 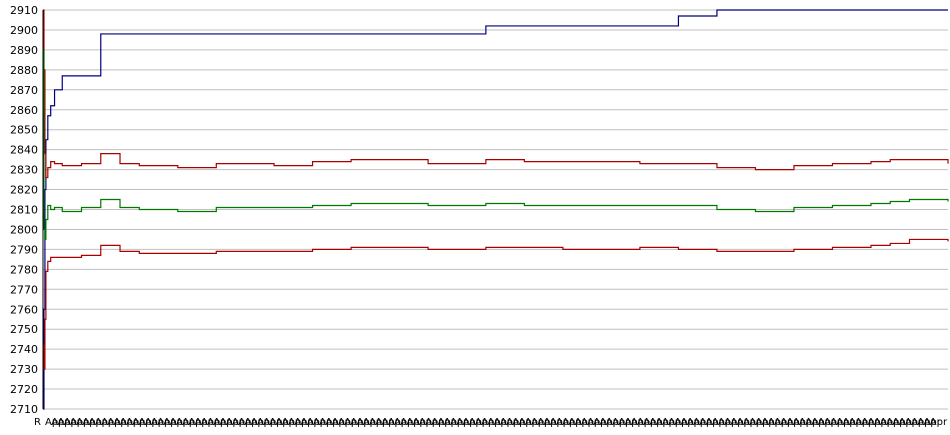 I want to click on y-tick-label: 2860, so click(x=24, y=110).